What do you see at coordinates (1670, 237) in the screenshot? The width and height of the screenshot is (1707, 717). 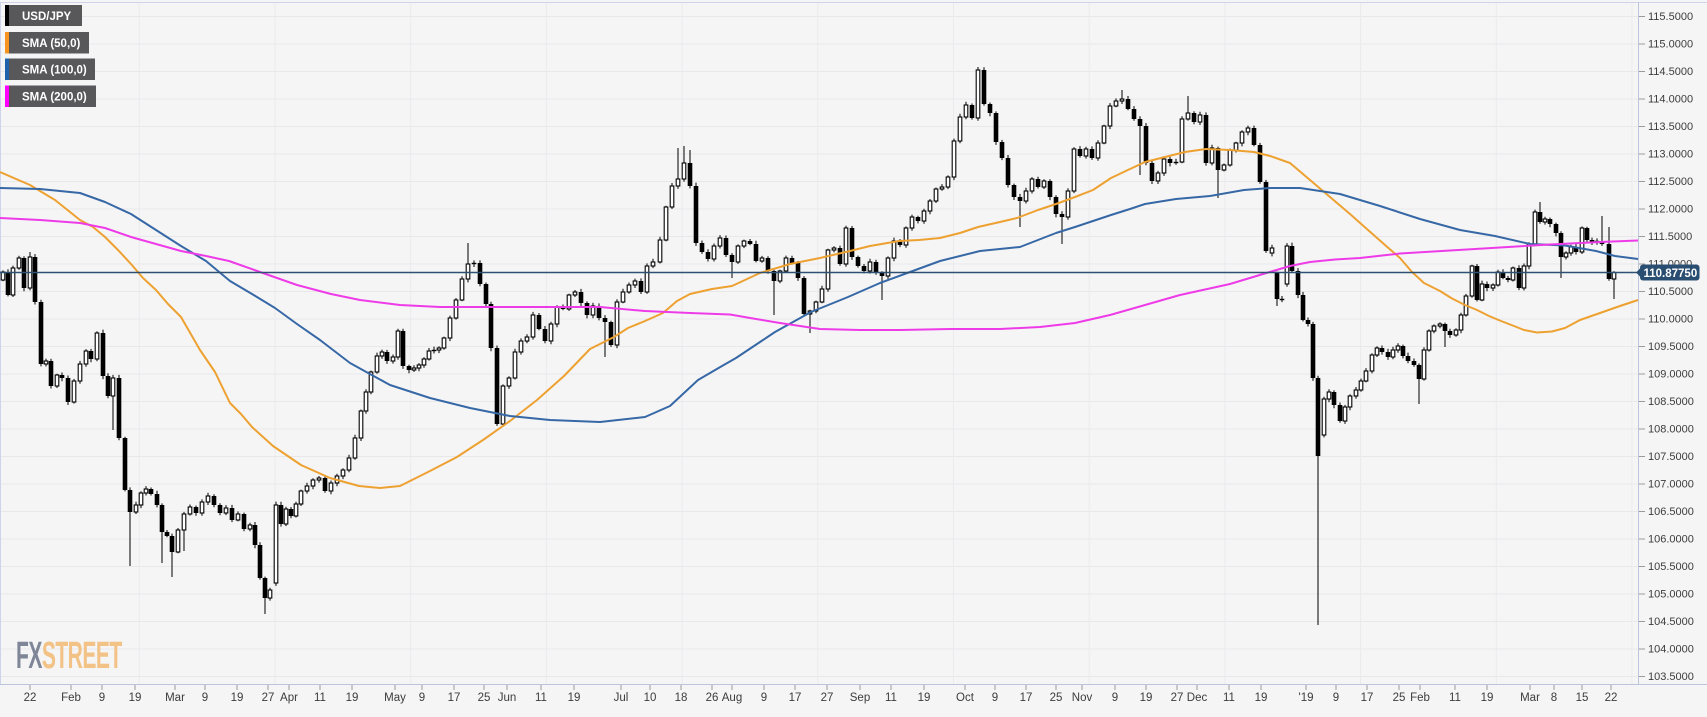 I see `svg-text: 111.5000` at bounding box center [1670, 237].